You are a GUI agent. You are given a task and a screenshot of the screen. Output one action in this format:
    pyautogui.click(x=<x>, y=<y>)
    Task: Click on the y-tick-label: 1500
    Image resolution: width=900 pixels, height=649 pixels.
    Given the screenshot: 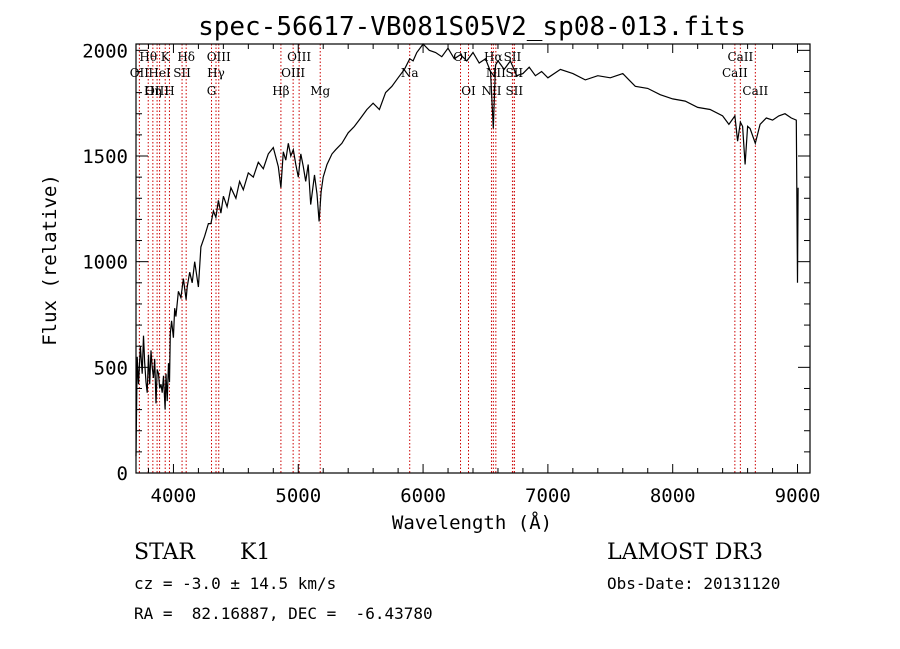 What is the action you would take?
    pyautogui.click(x=105, y=157)
    